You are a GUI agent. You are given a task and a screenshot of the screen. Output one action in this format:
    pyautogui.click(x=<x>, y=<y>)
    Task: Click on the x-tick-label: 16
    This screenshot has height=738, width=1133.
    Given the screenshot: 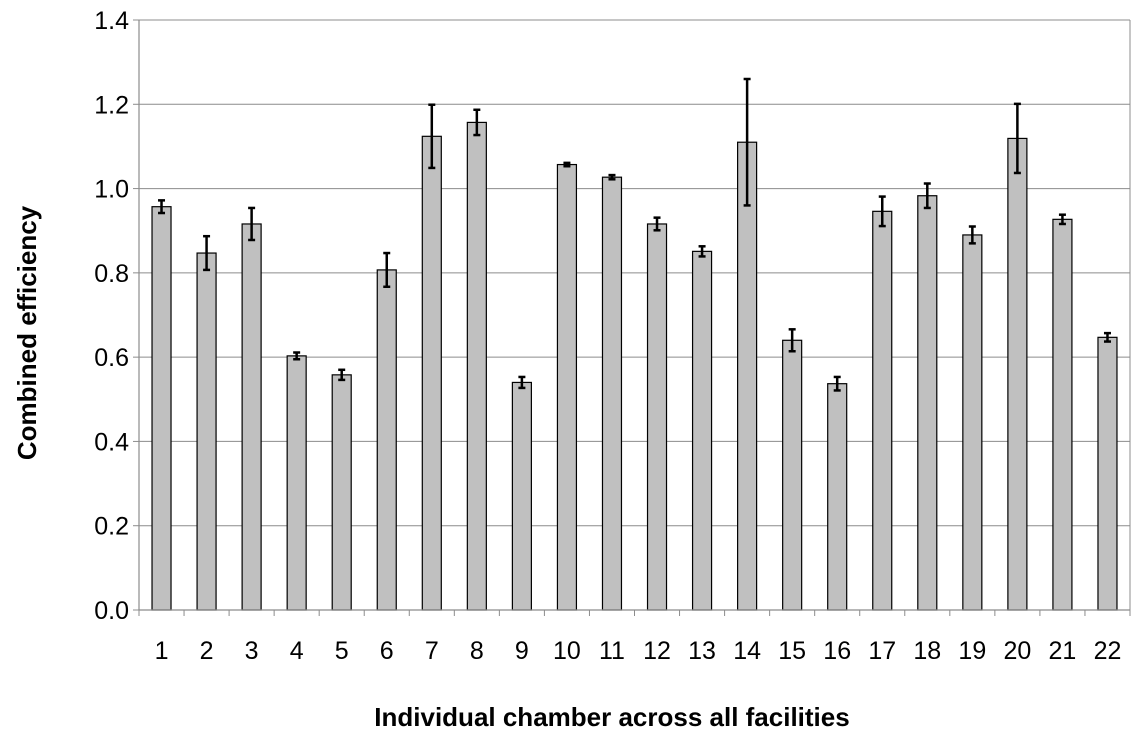 What is the action you would take?
    pyautogui.click(x=837, y=651)
    